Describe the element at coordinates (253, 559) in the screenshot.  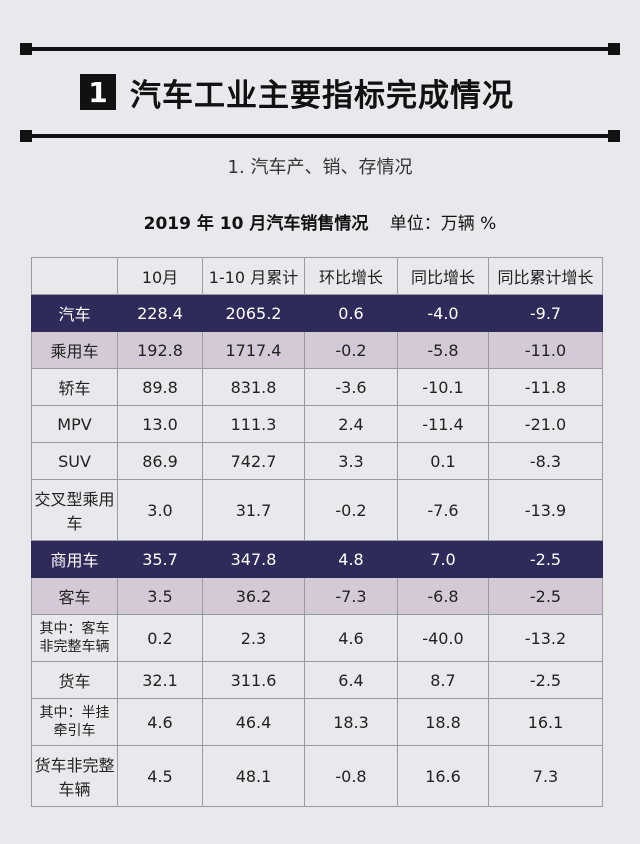
I see `table-cell: 347.8` at that location.